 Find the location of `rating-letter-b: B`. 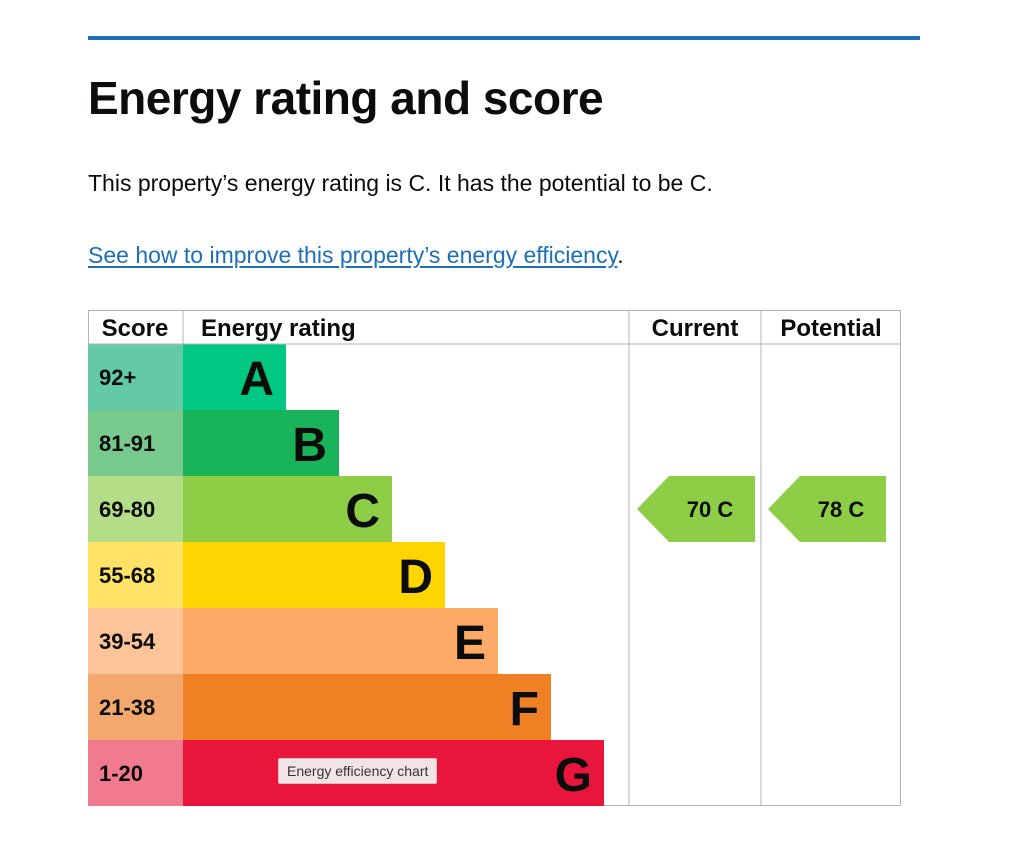

rating-letter-b: B is located at coordinates (309, 445).